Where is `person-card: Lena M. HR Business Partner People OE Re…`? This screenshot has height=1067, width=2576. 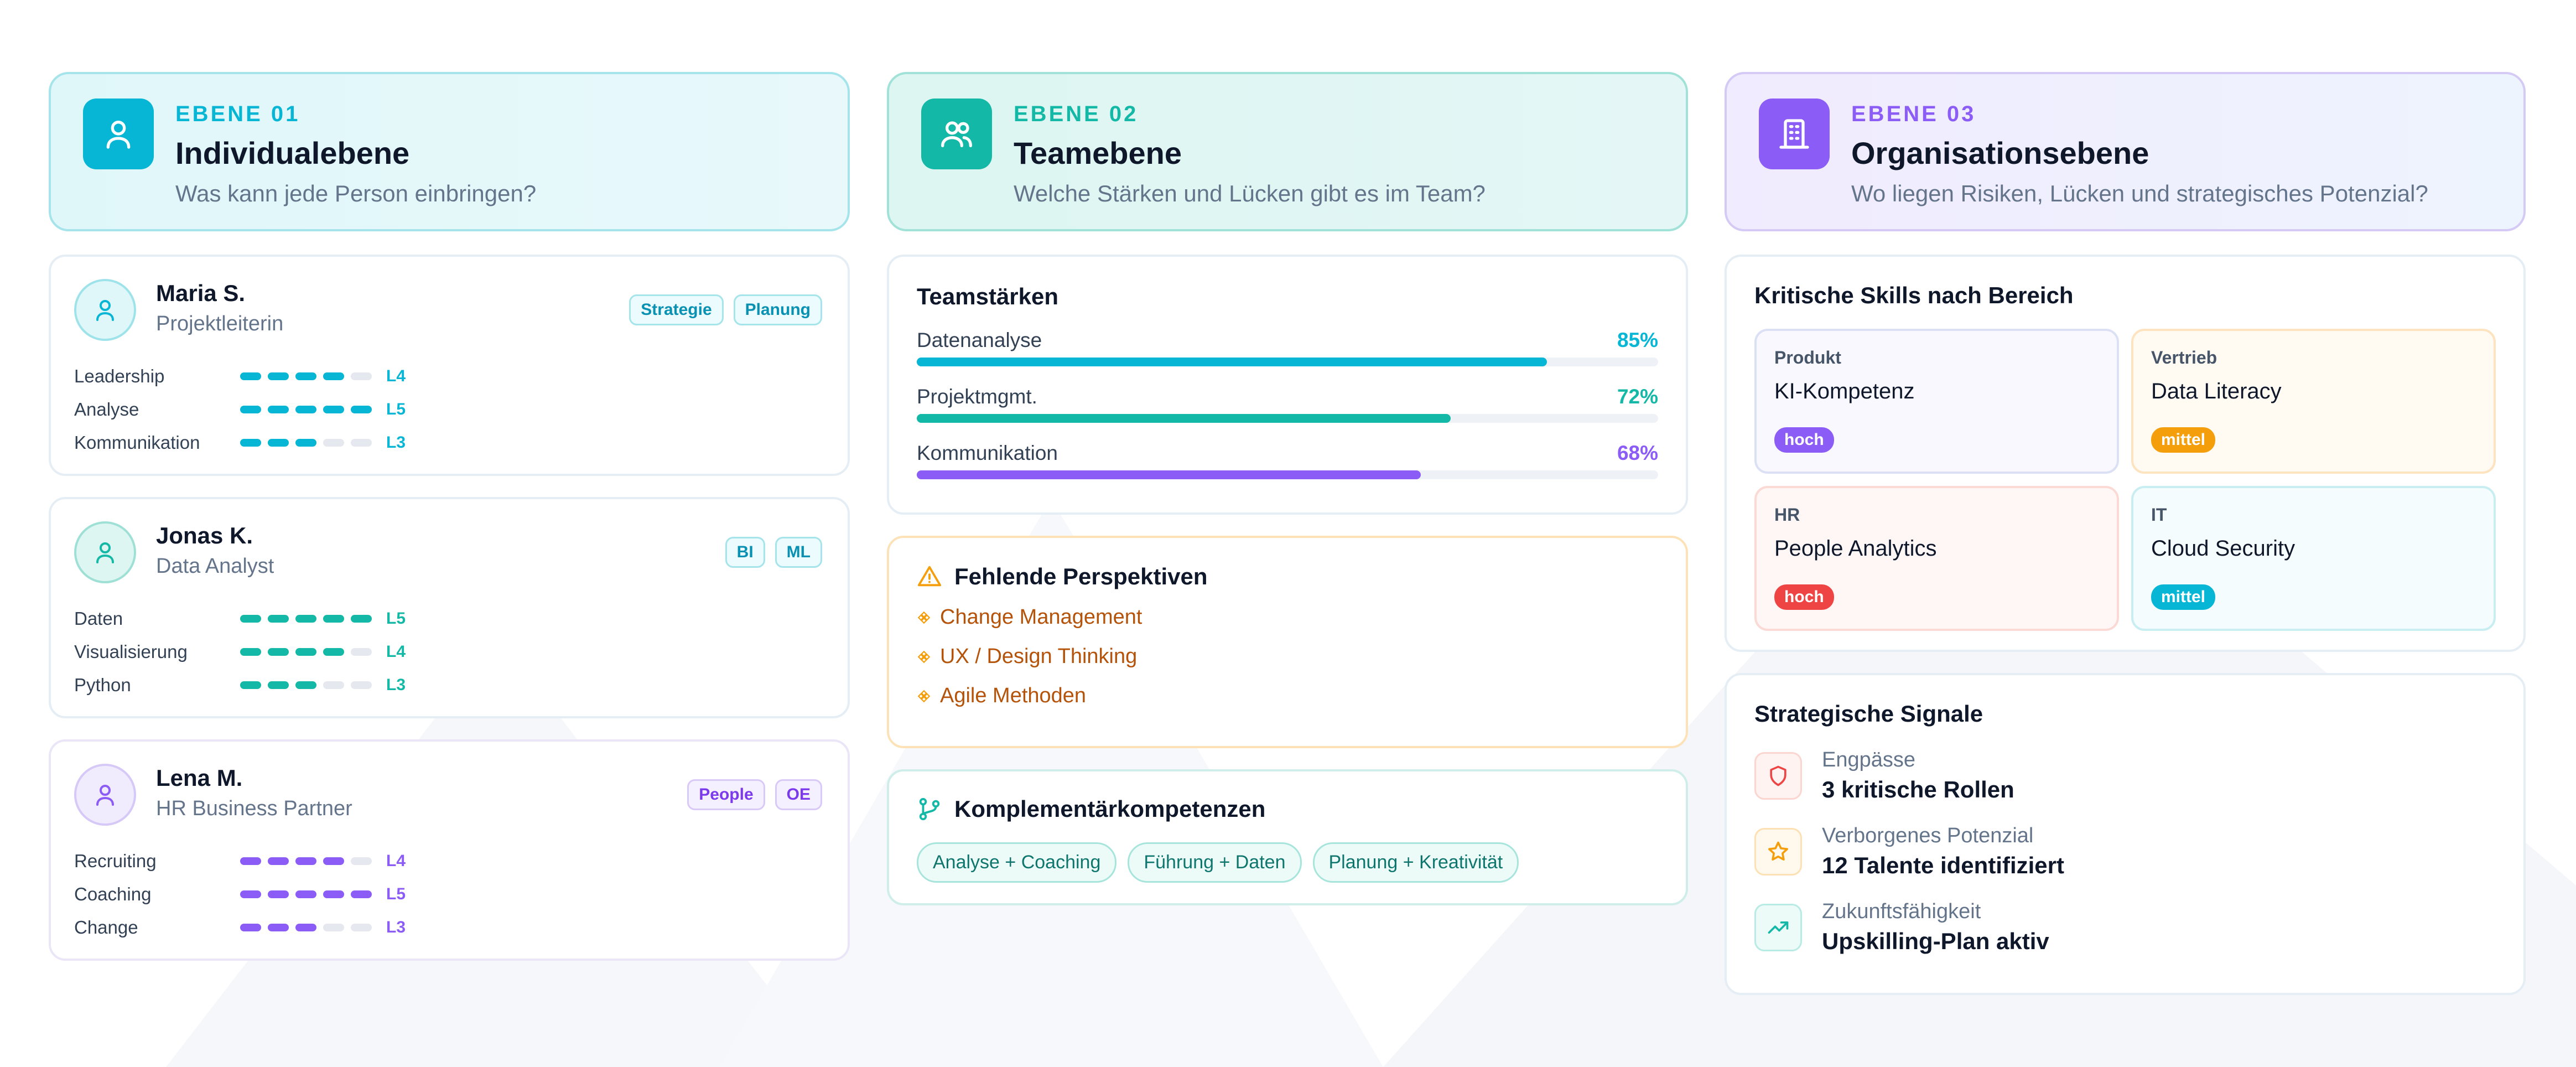
person-card: Lena M. HR Business Partner People OE Re… is located at coordinates (449, 850).